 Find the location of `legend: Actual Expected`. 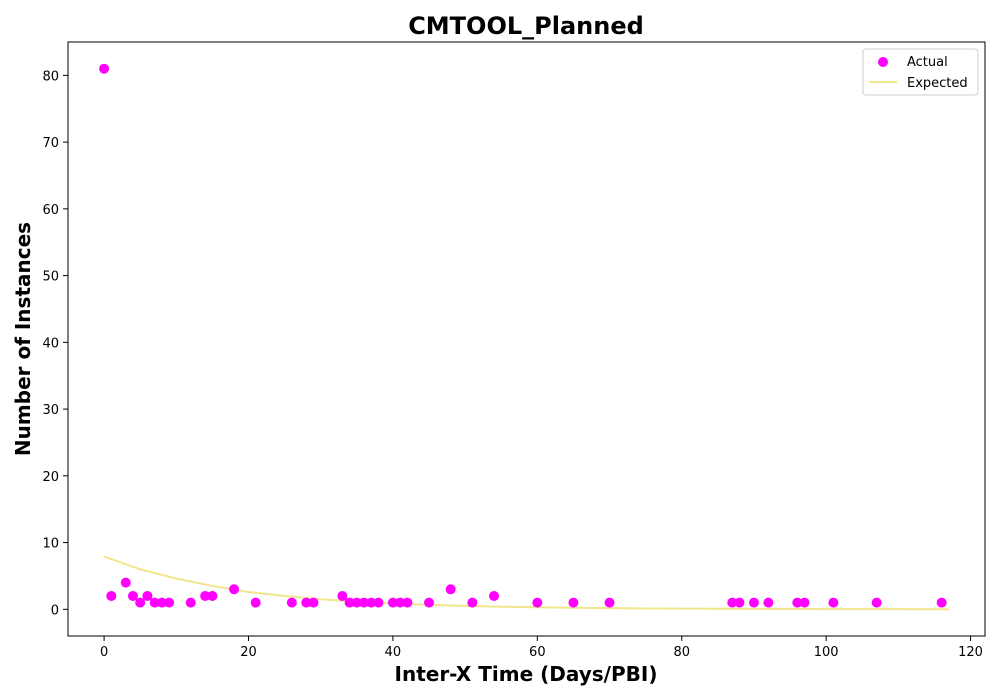

legend: Actual Expected is located at coordinates (920, 72).